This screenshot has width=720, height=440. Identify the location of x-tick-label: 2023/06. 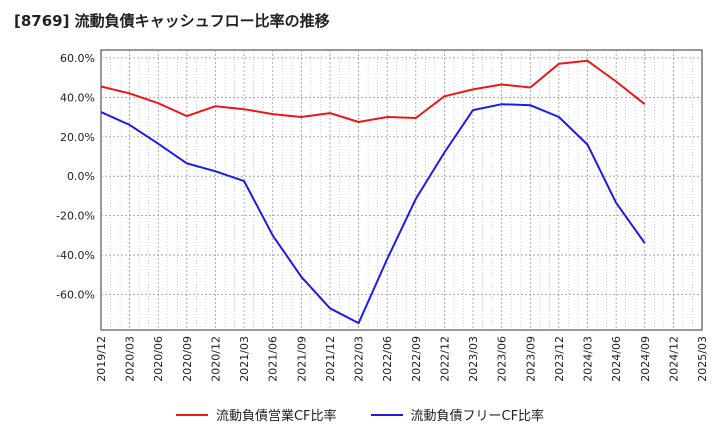
(502, 359).